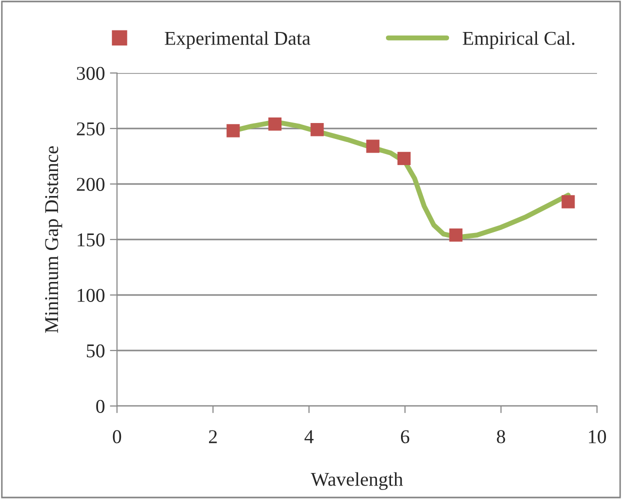  Describe the element at coordinates (309, 437) in the screenshot. I see `x-tick-label: 4` at that location.